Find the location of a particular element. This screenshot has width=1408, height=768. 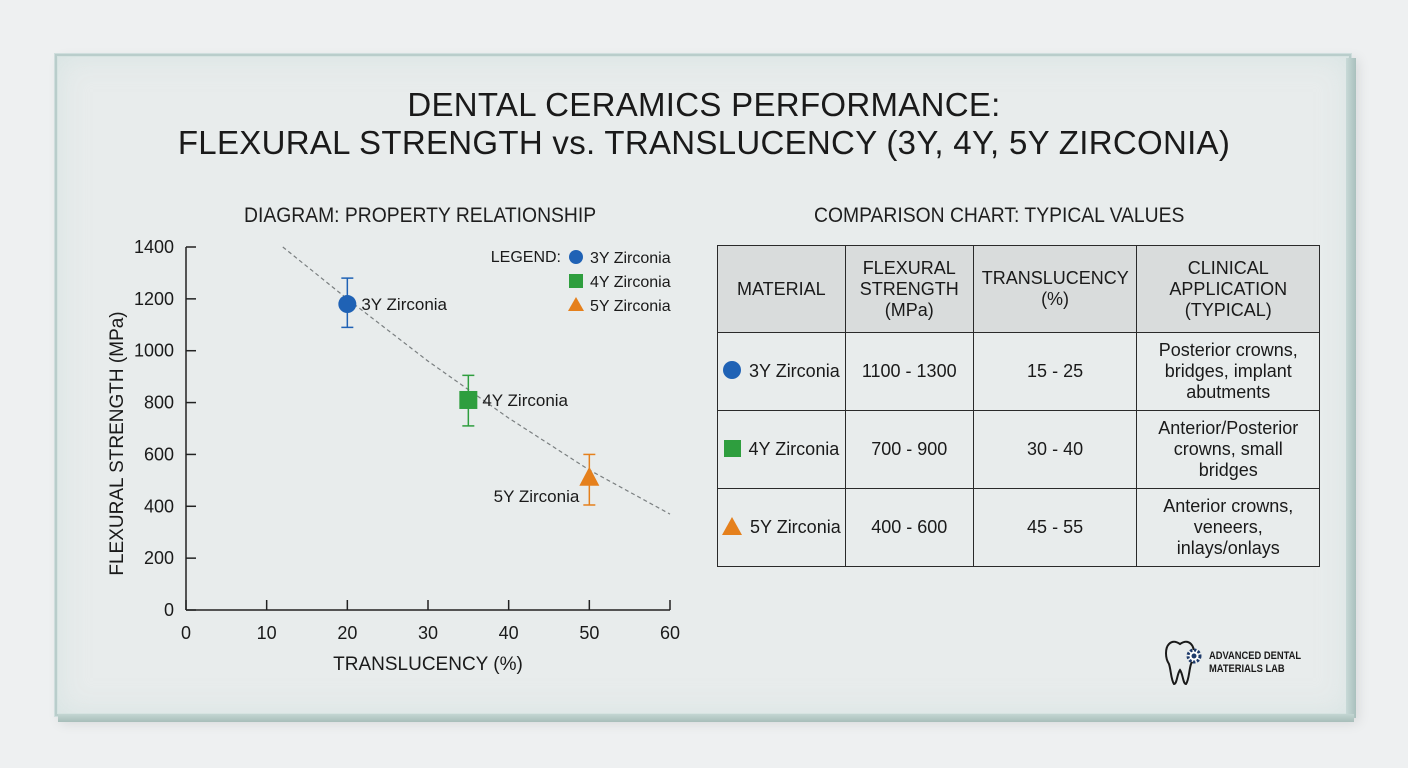

y-tick-label: 600 is located at coordinates (159, 454).